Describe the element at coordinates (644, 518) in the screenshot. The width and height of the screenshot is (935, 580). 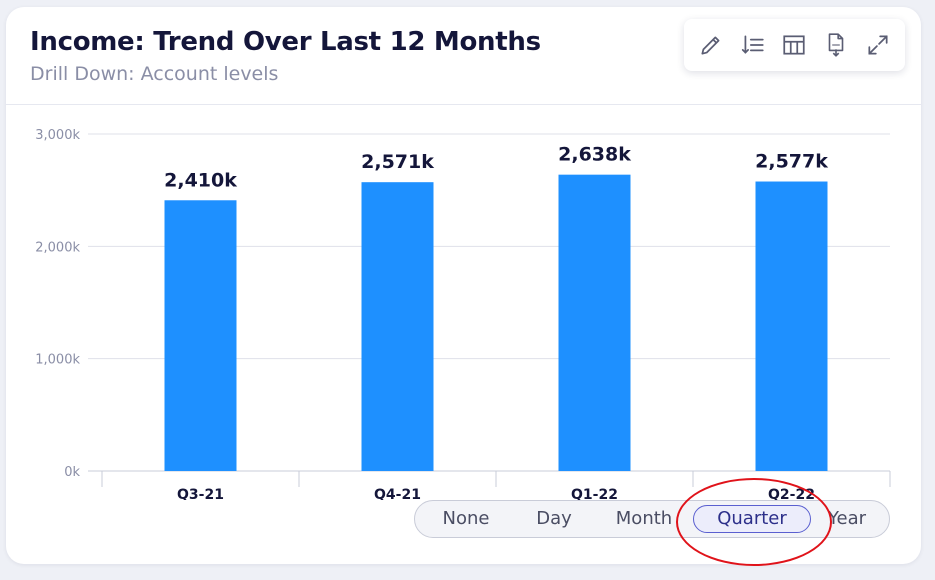
I see `granularity-month: Month` at that location.